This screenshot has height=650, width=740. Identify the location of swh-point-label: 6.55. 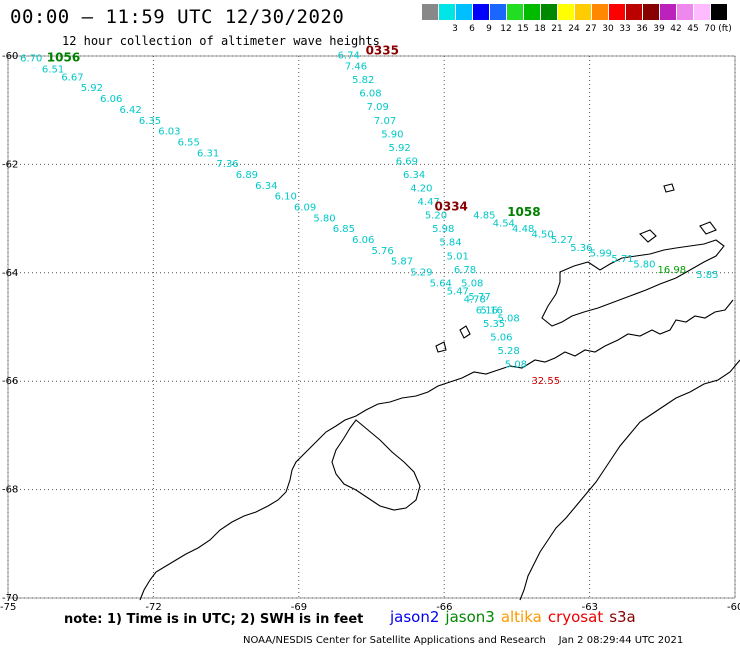
(189, 142).